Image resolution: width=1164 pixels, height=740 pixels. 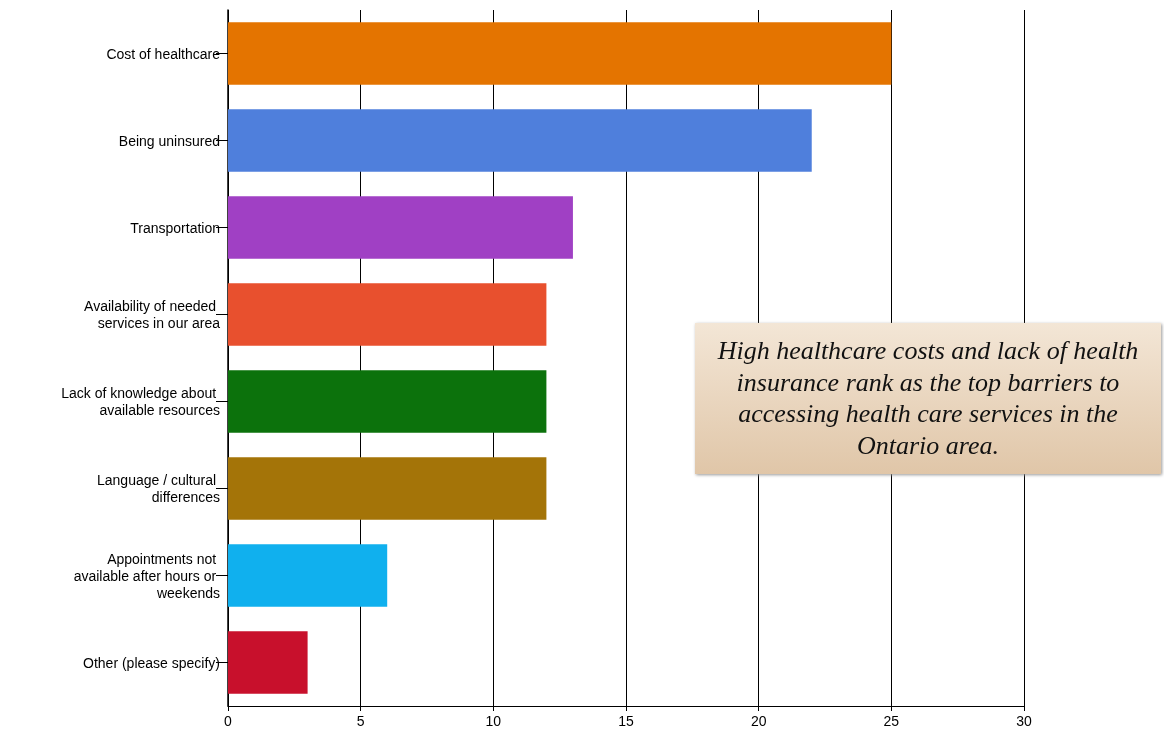 I want to click on x-tick-label: 30, so click(x=1024, y=721).